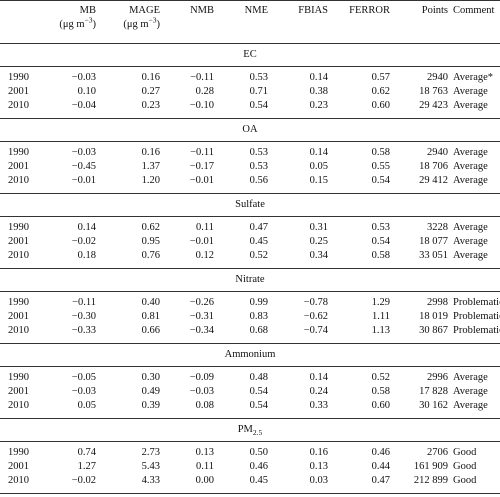 The height and width of the screenshot is (497, 500). Describe the element at coordinates (359, 22) in the screenshot. I see `header-cell: FERROR` at that location.